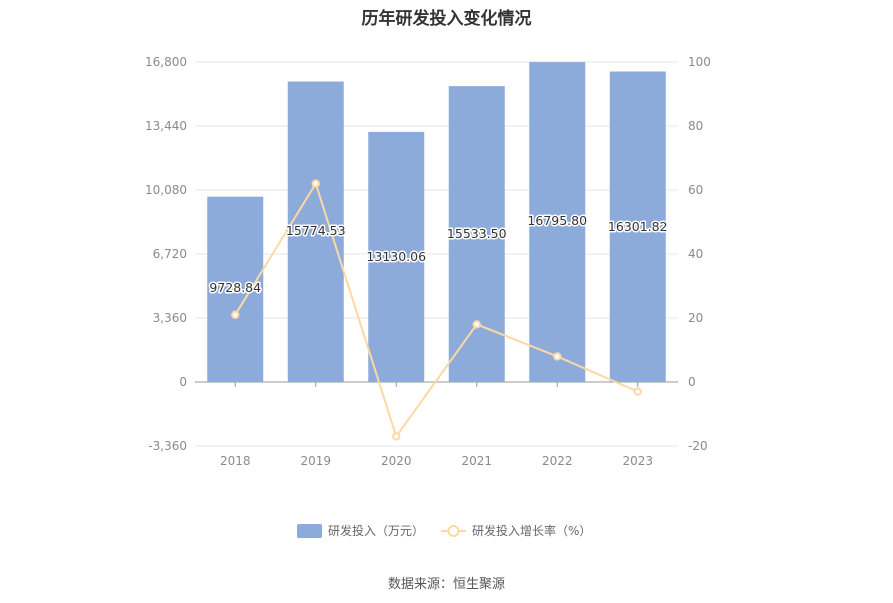 This screenshot has height=603, width=893. I want to click on y-right-tick-label: 100, so click(699, 62).